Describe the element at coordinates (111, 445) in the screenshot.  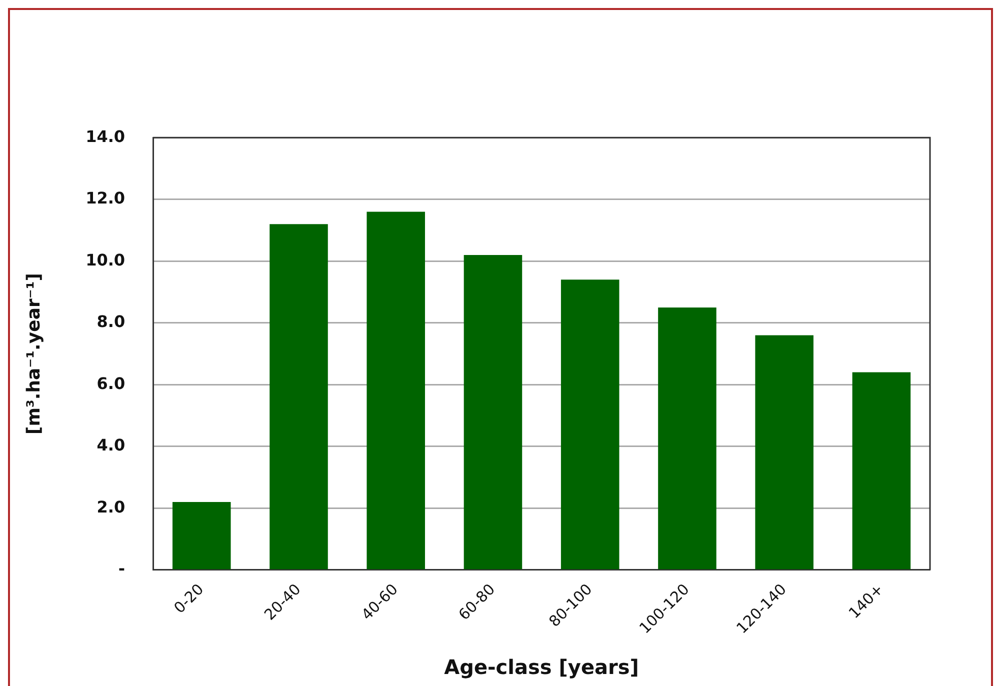
I see `y-tick-label: 4.0` at that location.